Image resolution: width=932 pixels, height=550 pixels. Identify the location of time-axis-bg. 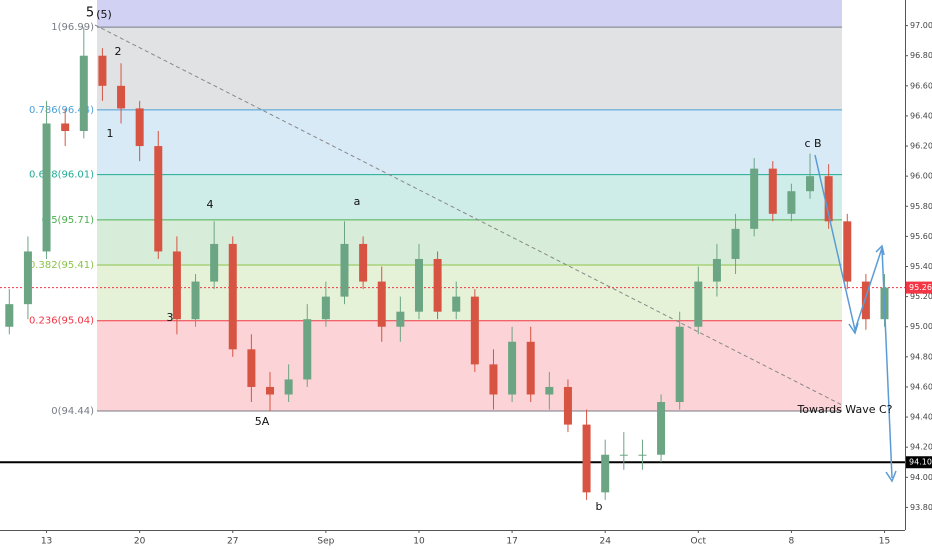
(466, 540).